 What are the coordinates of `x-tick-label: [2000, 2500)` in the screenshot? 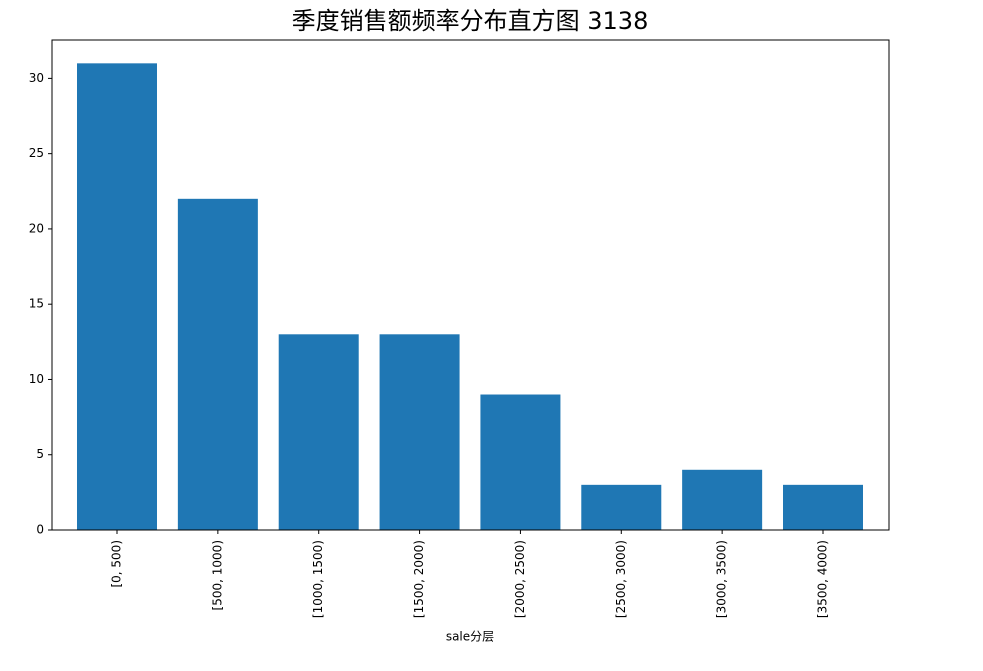 It's located at (520, 579).